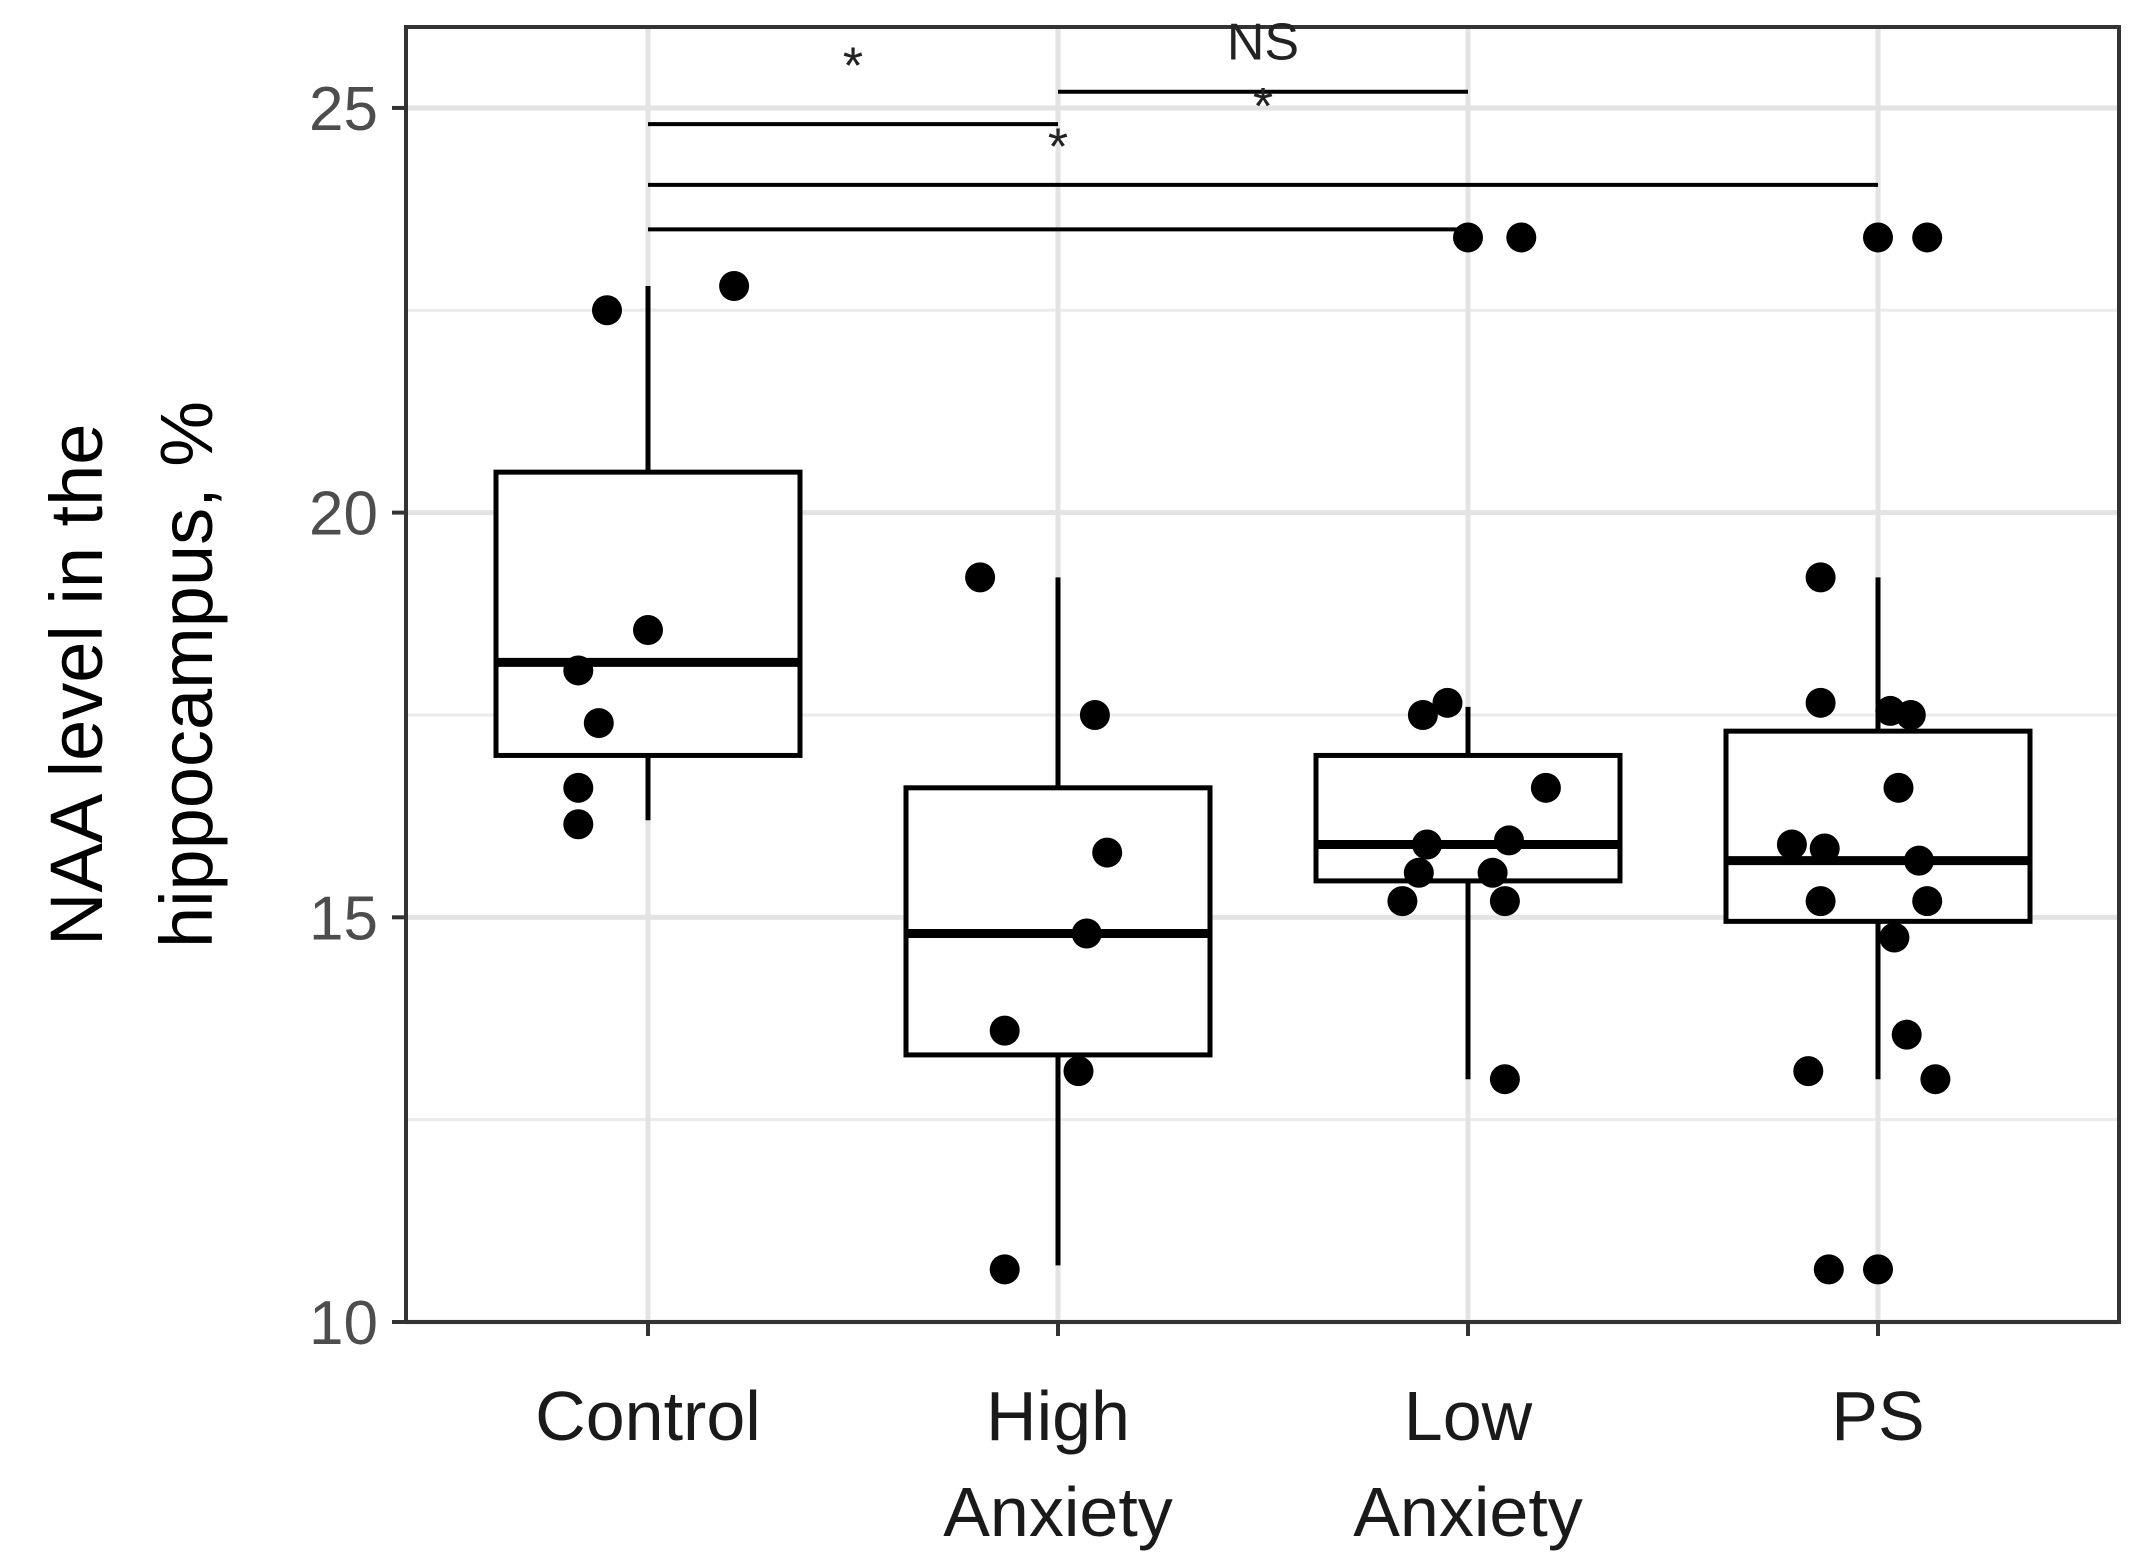  Describe the element at coordinates (343, 1323) in the screenshot. I see `y-tick-label: 10` at that location.